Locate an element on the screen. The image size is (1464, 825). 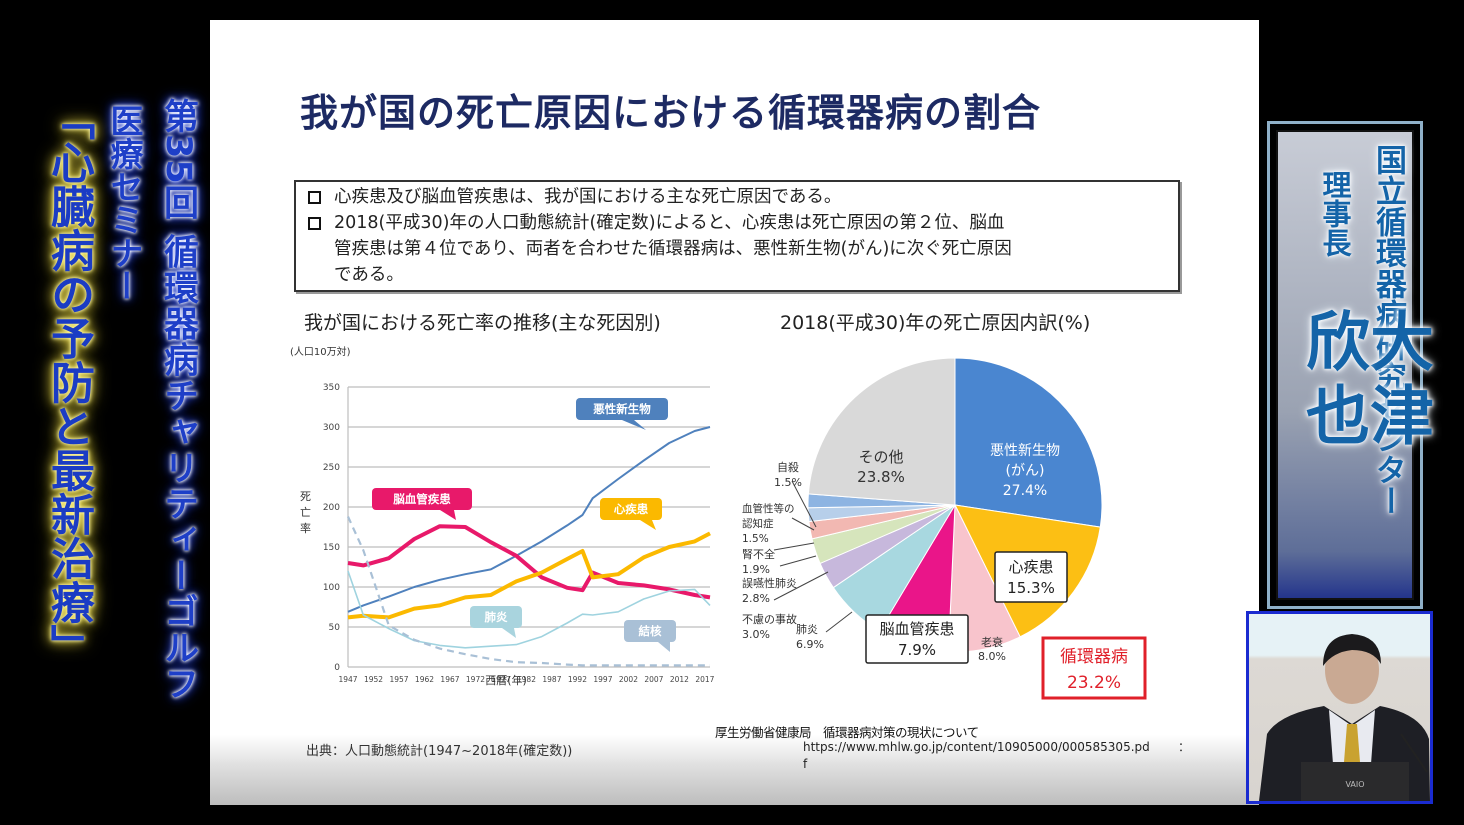
line-chart-title: 我が国における死亡率の推移(主な死因別) is located at coordinates (482, 323).